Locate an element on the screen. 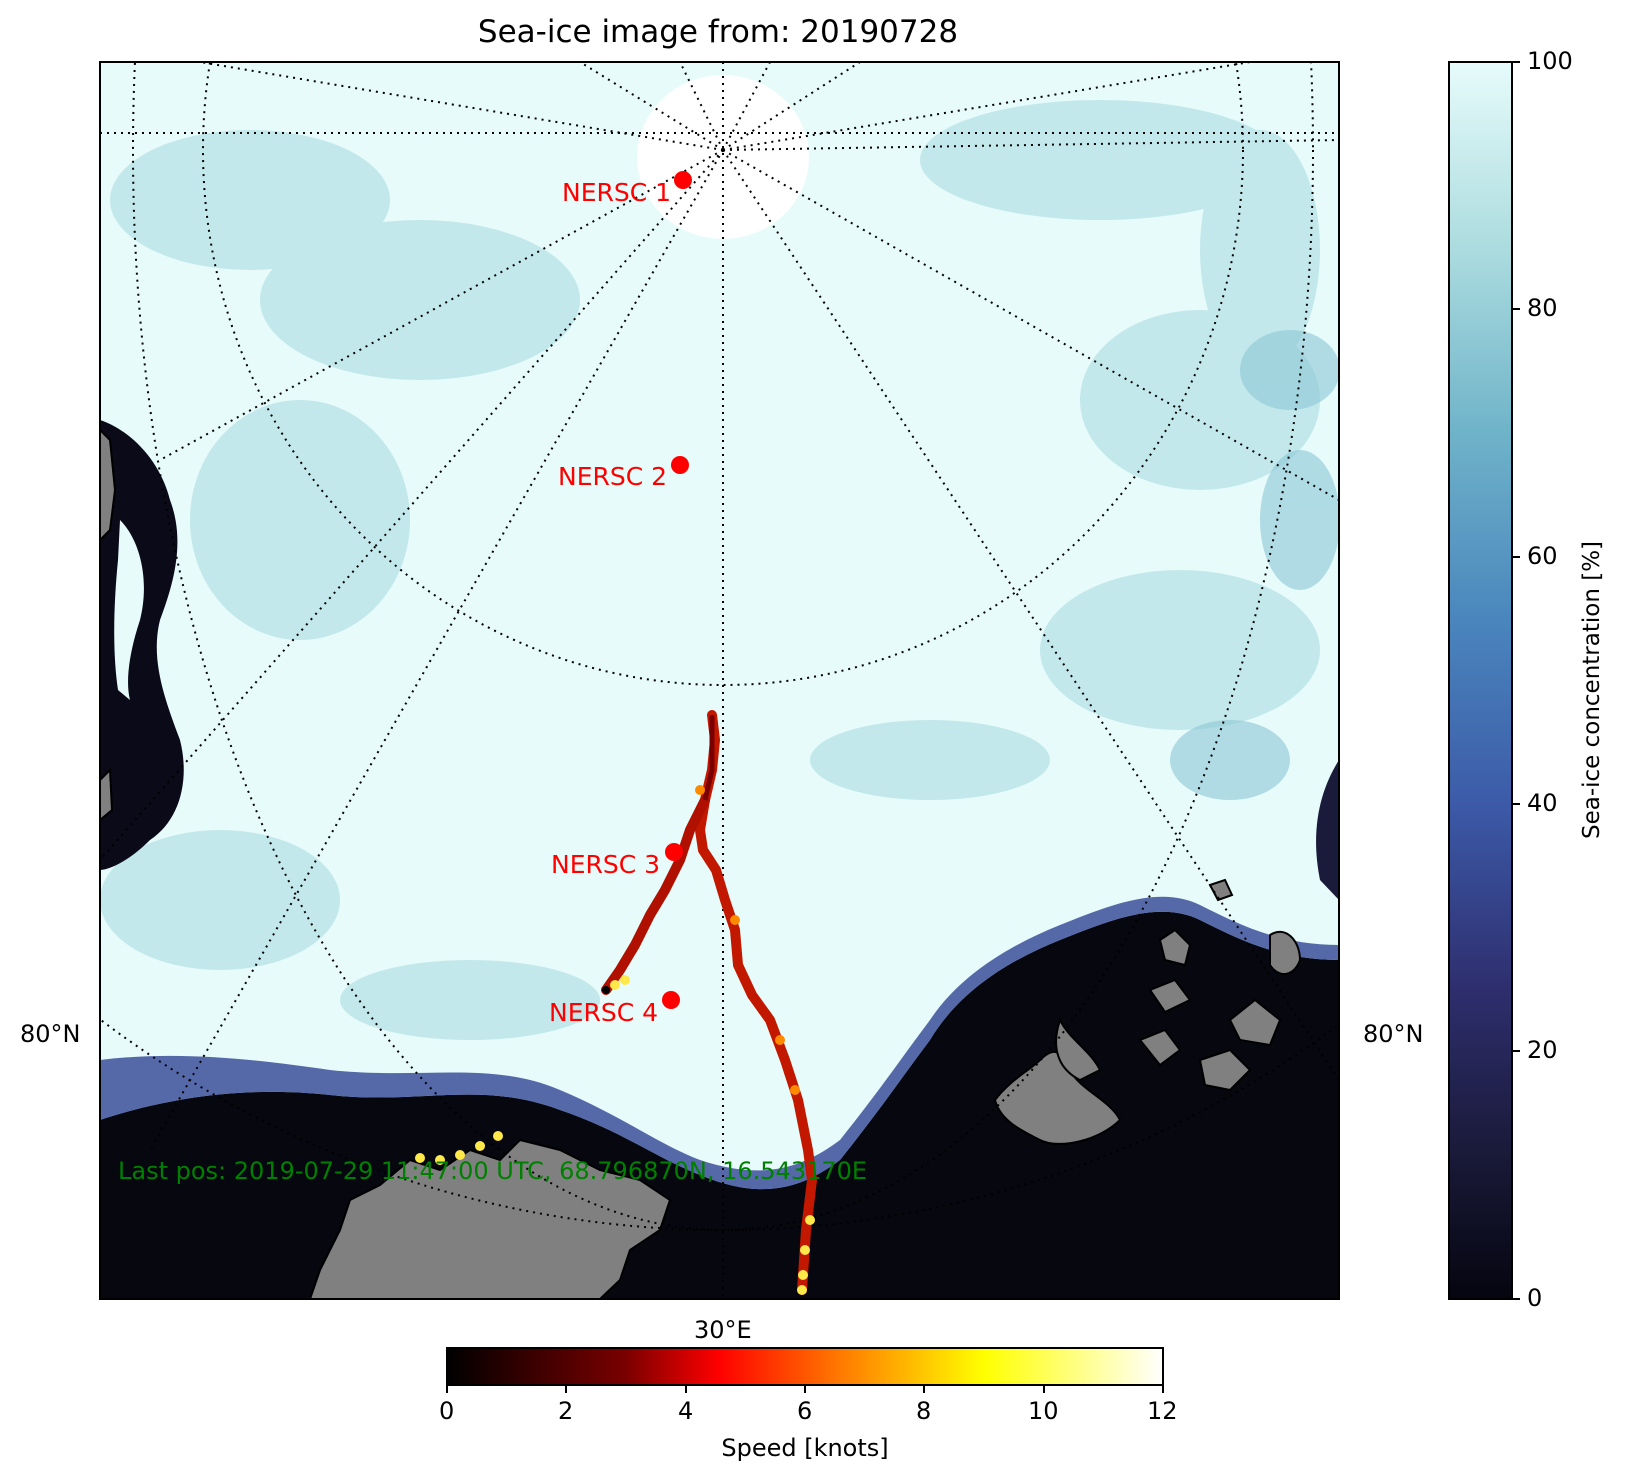 Image resolution: width=1629 pixels, height=1478 pixels. station-nersc-1-marker is located at coordinates (683, 180).